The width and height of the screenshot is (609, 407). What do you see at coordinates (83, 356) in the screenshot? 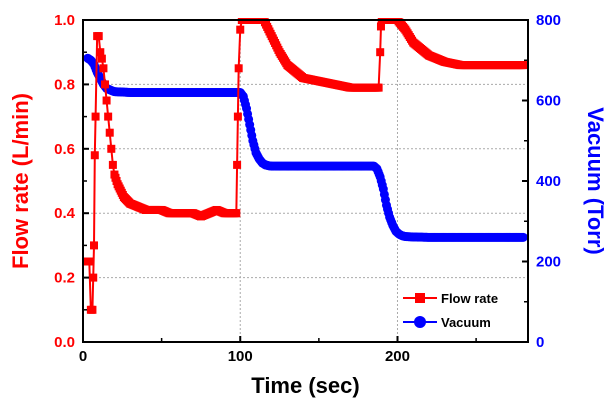
I see `x-tick-label: 0` at bounding box center [83, 356].